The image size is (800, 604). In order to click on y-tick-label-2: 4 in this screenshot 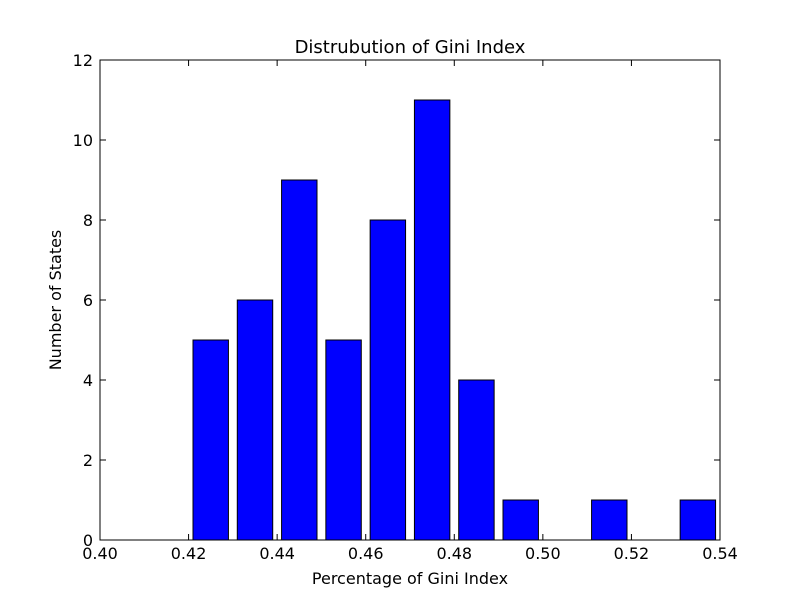, I will do `click(88, 380)`.